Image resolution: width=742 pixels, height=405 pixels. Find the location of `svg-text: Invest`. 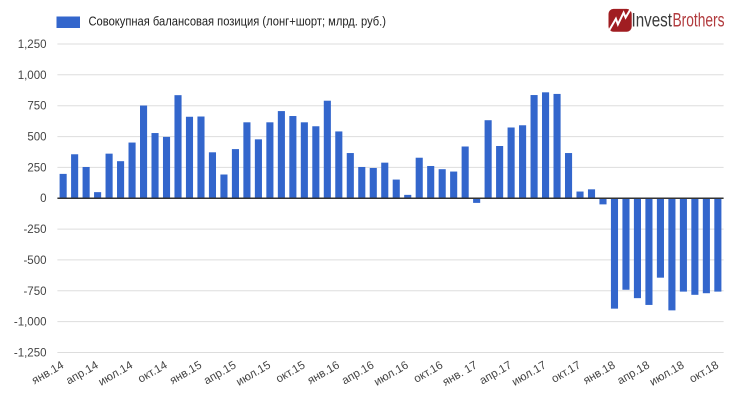

svg-text: Invest is located at coordinates (652, 21).